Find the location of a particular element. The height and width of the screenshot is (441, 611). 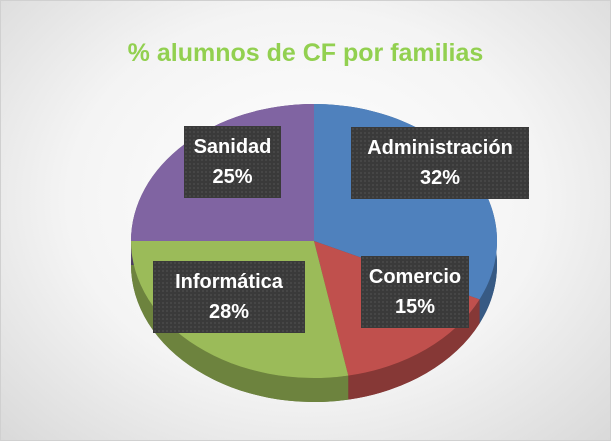

data-label: Comercio 15% is located at coordinates (415, 292).